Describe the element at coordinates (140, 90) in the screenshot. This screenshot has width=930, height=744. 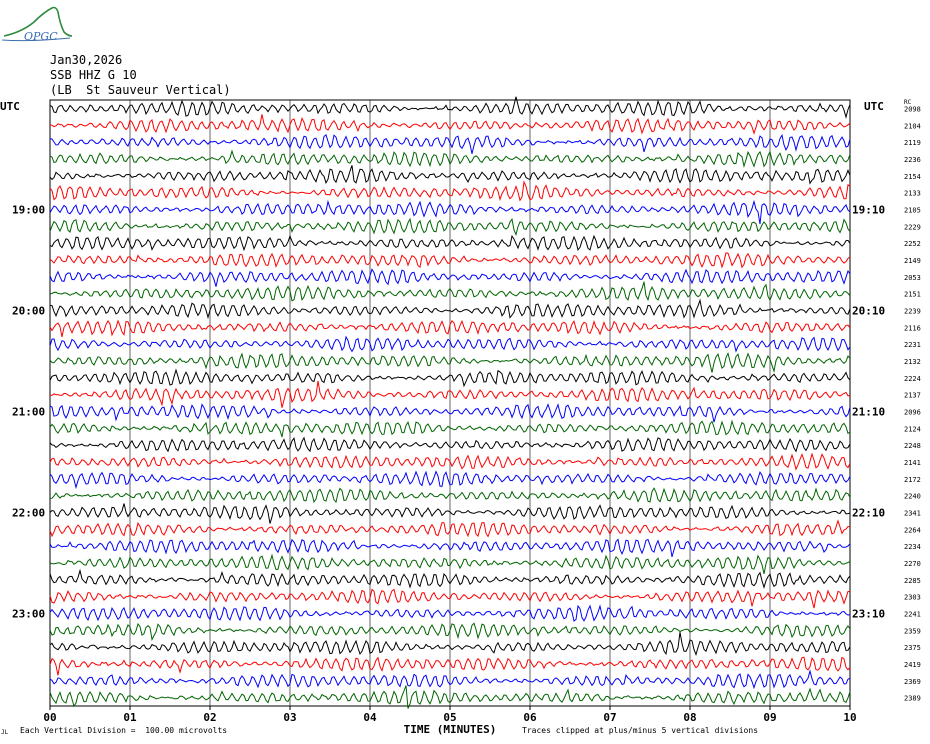
I see `station-name: (LB St Sauveur Vertical)` at that location.